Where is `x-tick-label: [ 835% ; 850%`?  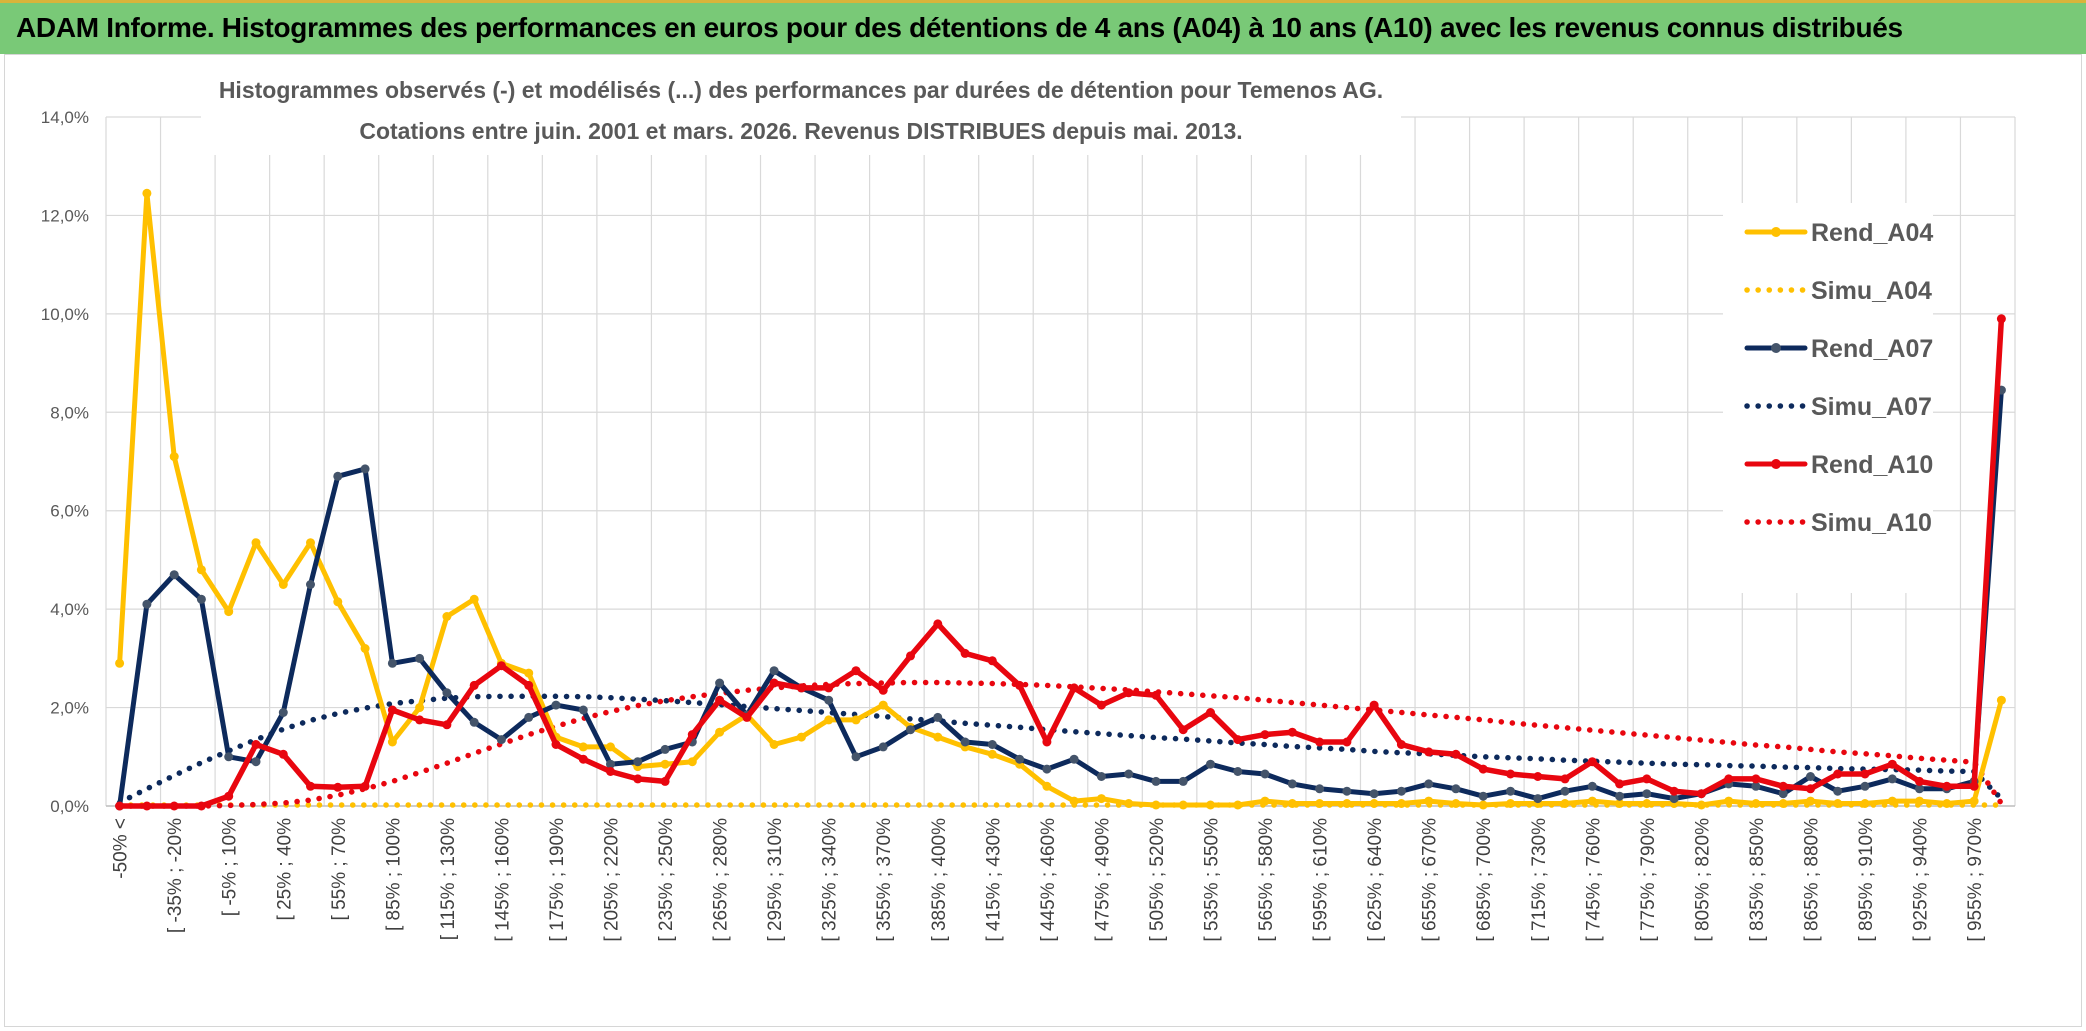 x-tick-label: [ 835% ; 850% is located at coordinates (1757, 880).